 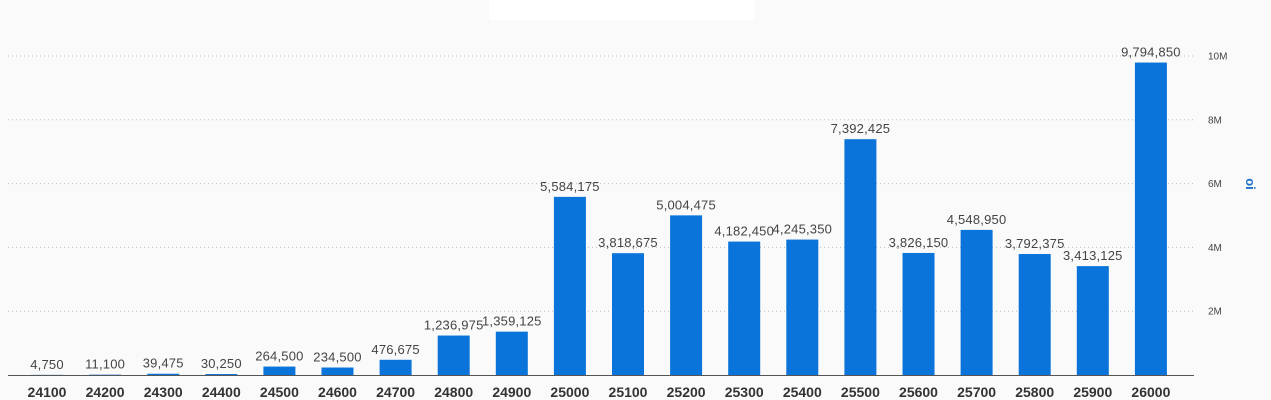 I want to click on x-tick-label: 25800, so click(x=1034, y=392).